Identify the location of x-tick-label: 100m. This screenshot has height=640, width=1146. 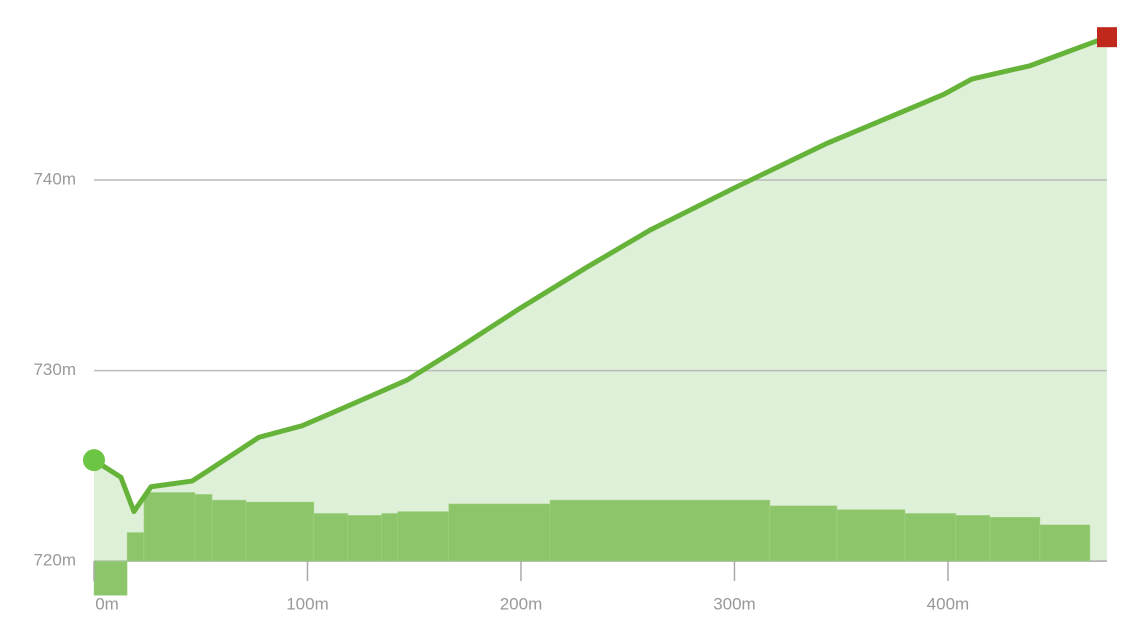
(307, 604).